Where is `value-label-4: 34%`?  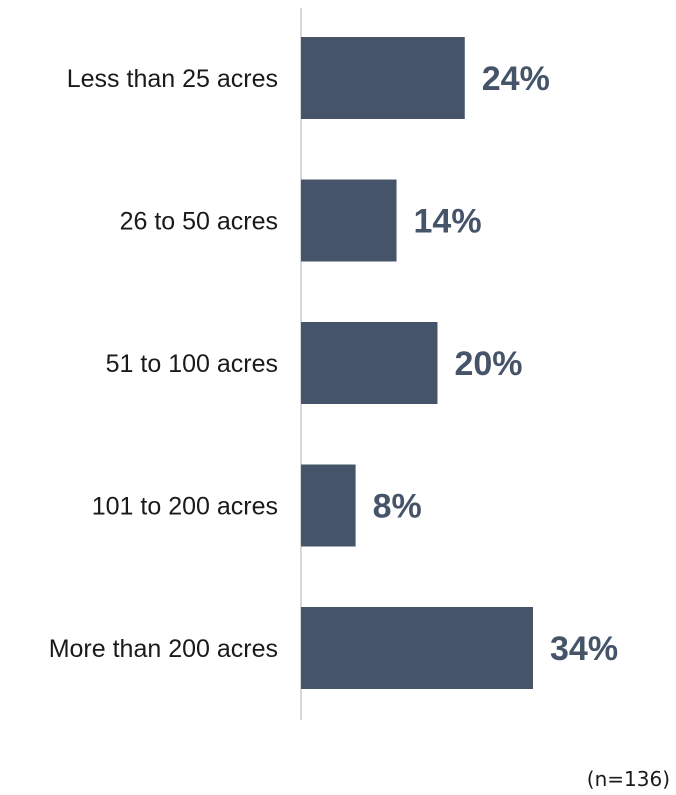 value-label-4: 34% is located at coordinates (584, 649).